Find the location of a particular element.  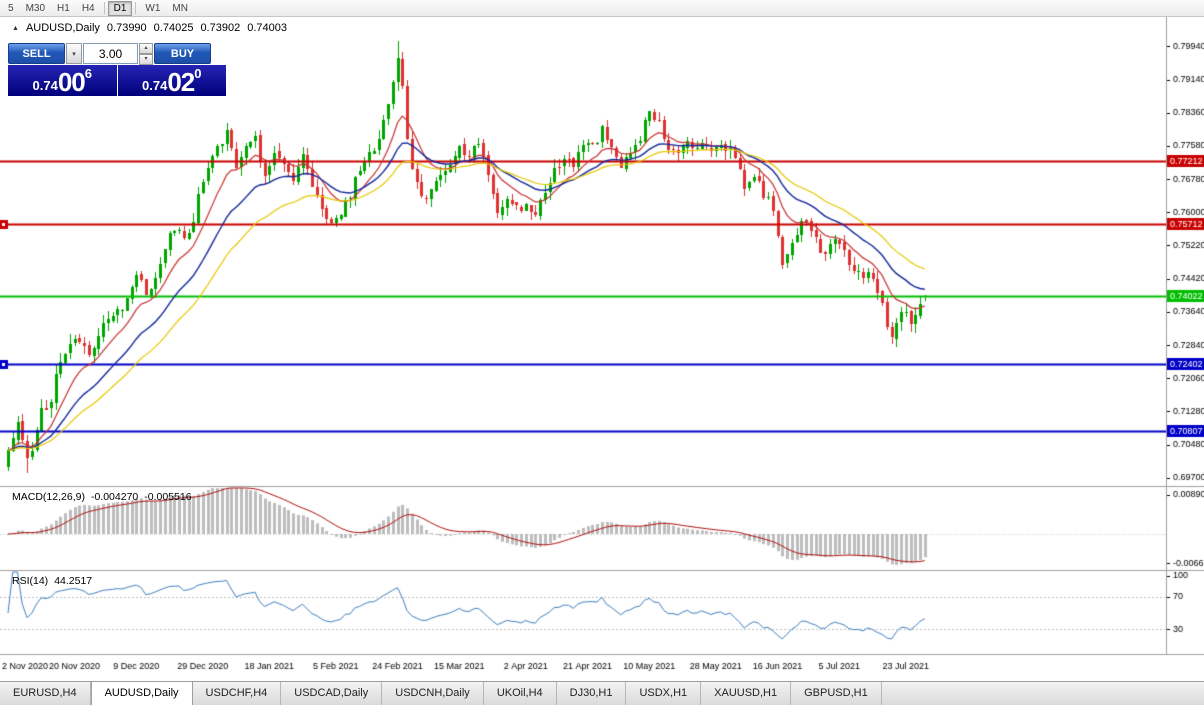

rsi-name: RSI(14) is located at coordinates (30, 581).